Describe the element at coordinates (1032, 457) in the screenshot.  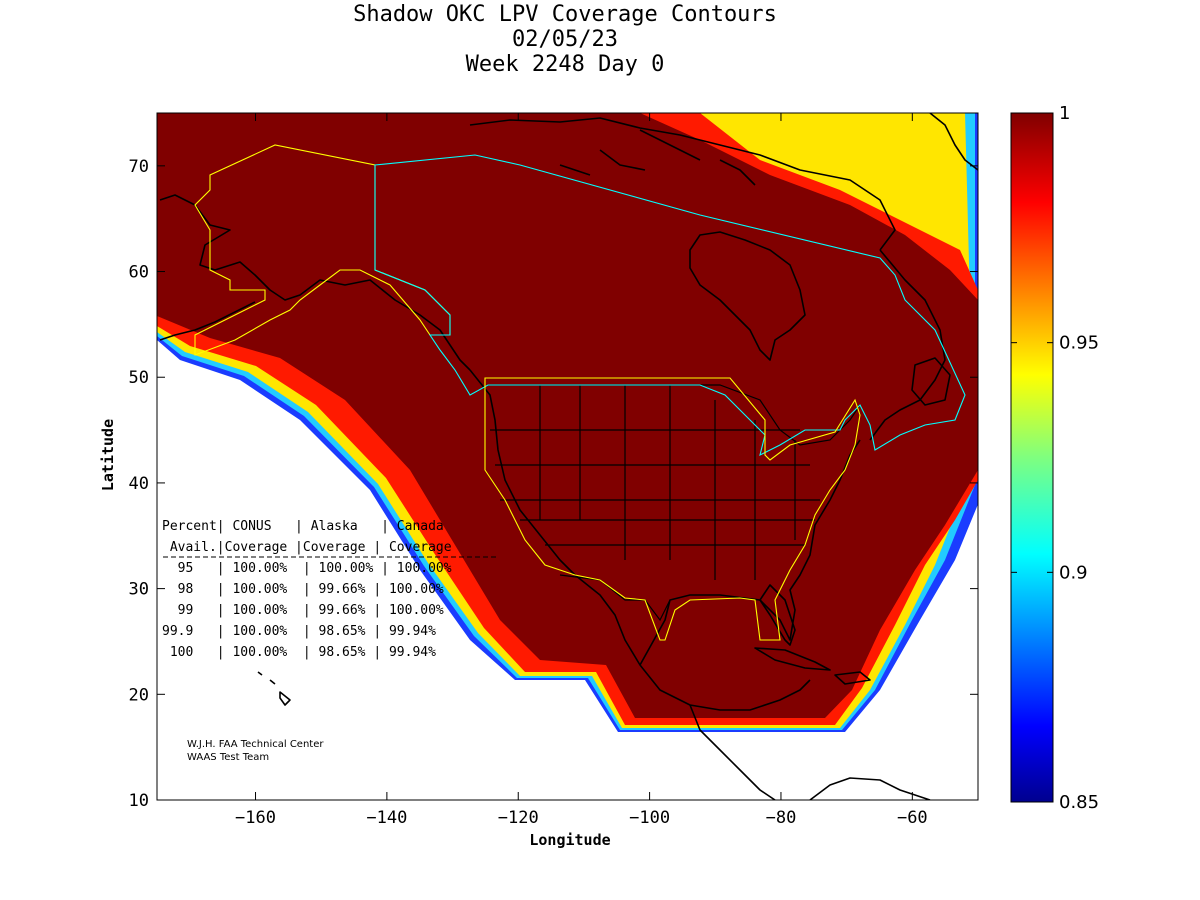
I see `colorbar-gradient` at that location.